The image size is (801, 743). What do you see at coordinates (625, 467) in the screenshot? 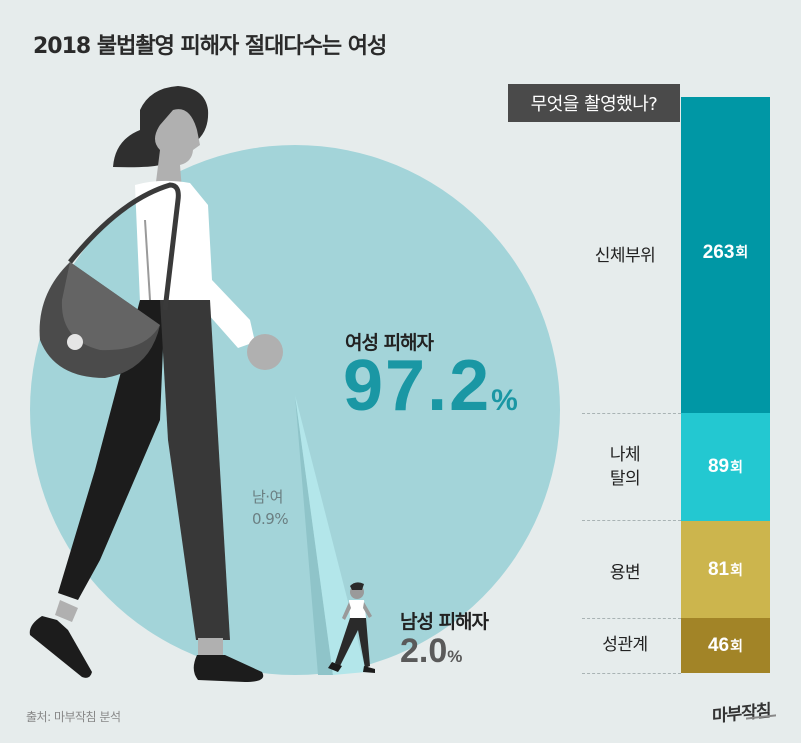
I see `category-label-nudity: 나체 탈의` at bounding box center [625, 467].